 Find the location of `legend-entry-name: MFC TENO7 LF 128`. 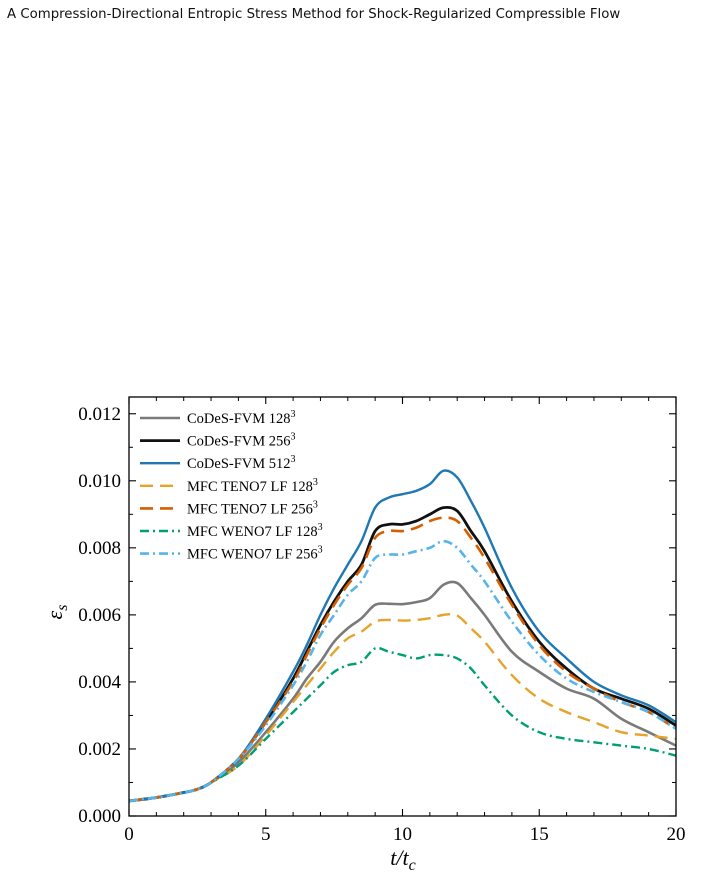

legend-entry-name: MFC TENO7 LF 128 is located at coordinates (250, 487).